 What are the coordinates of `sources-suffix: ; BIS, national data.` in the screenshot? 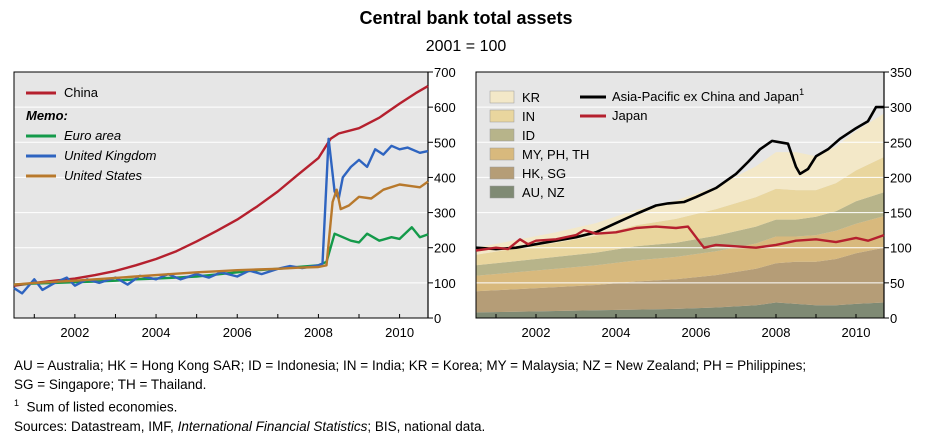 It's located at (426, 426).